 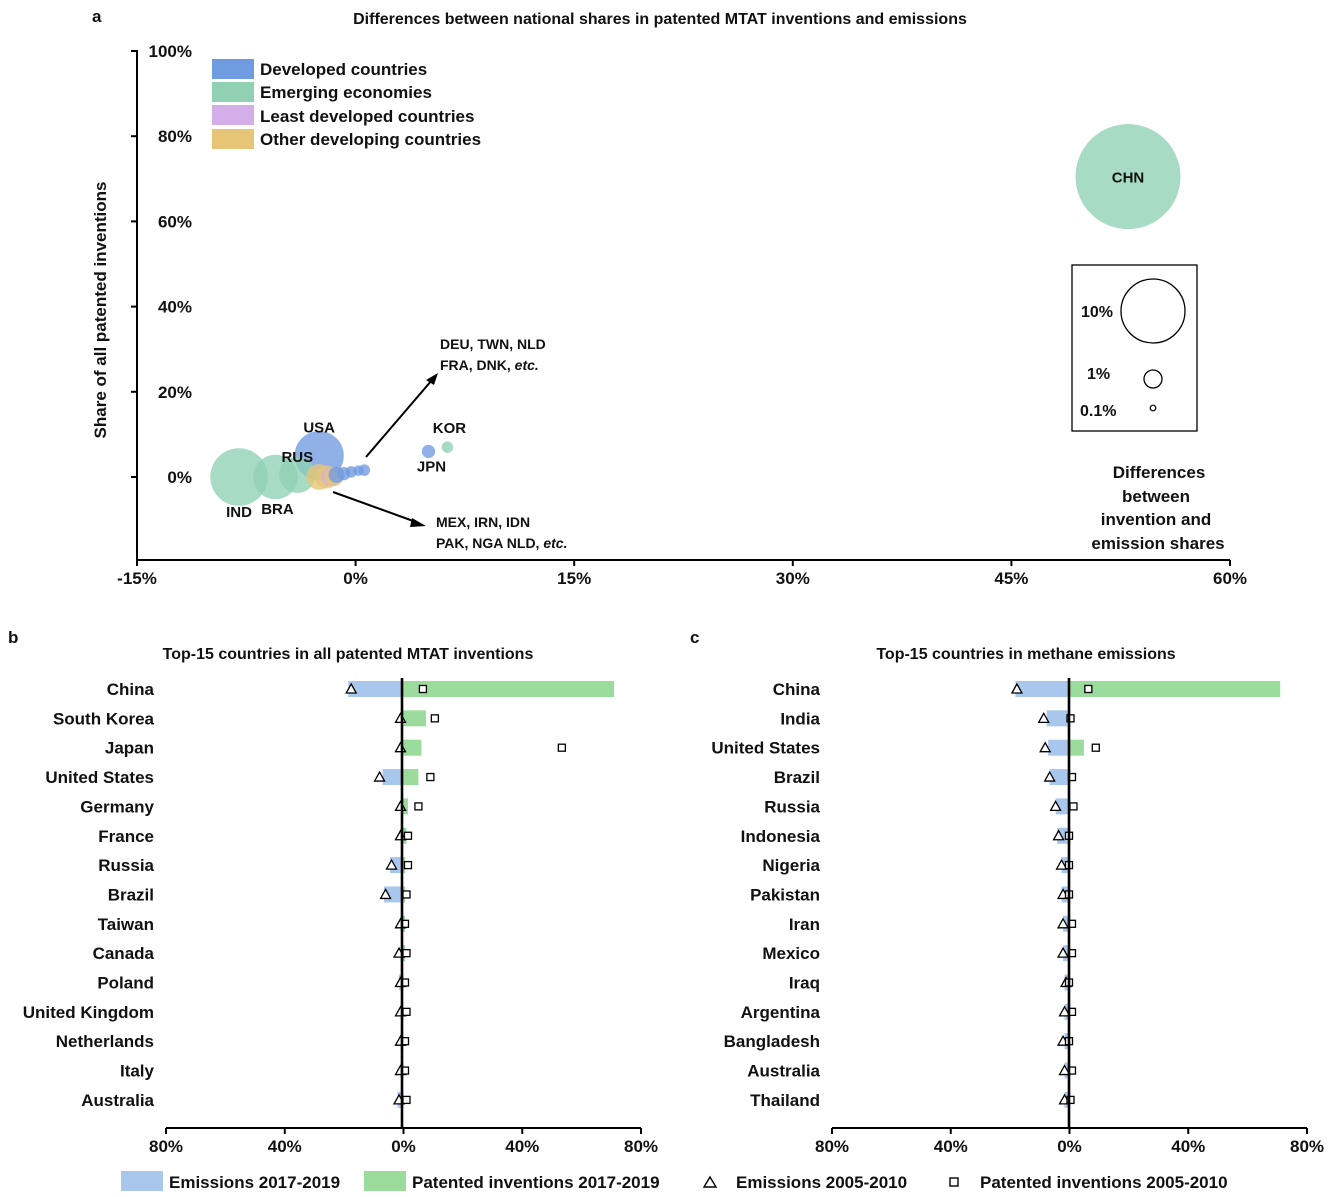 What do you see at coordinates (1156, 496) in the screenshot?
I see `xlabel-line-2: between` at bounding box center [1156, 496].